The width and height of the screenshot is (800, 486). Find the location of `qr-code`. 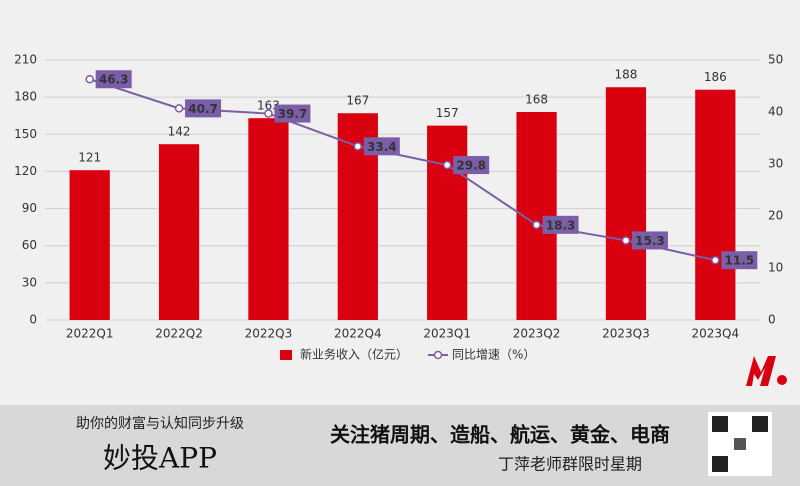

qr-code is located at coordinates (740, 444).